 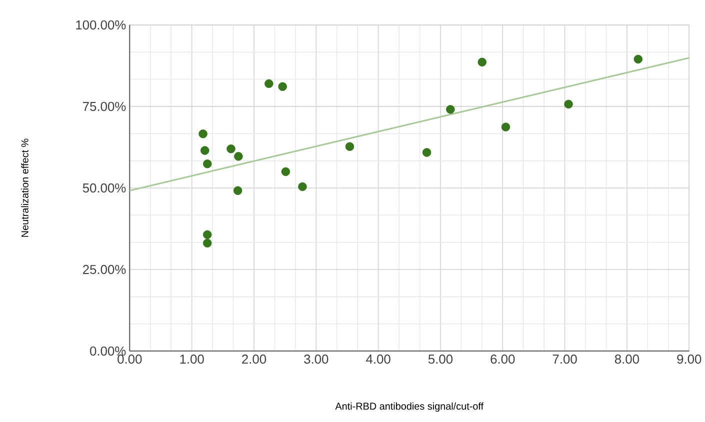 What do you see at coordinates (440, 359) in the screenshot?
I see `x-tick-label: 5.00` at bounding box center [440, 359].